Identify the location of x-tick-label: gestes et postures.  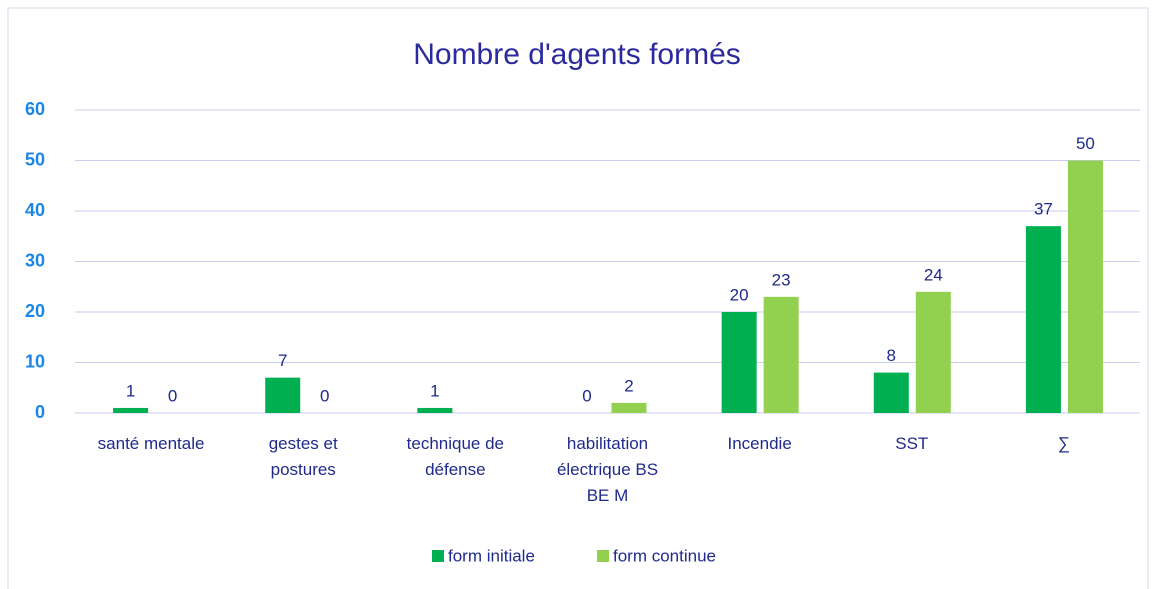
(303, 456).